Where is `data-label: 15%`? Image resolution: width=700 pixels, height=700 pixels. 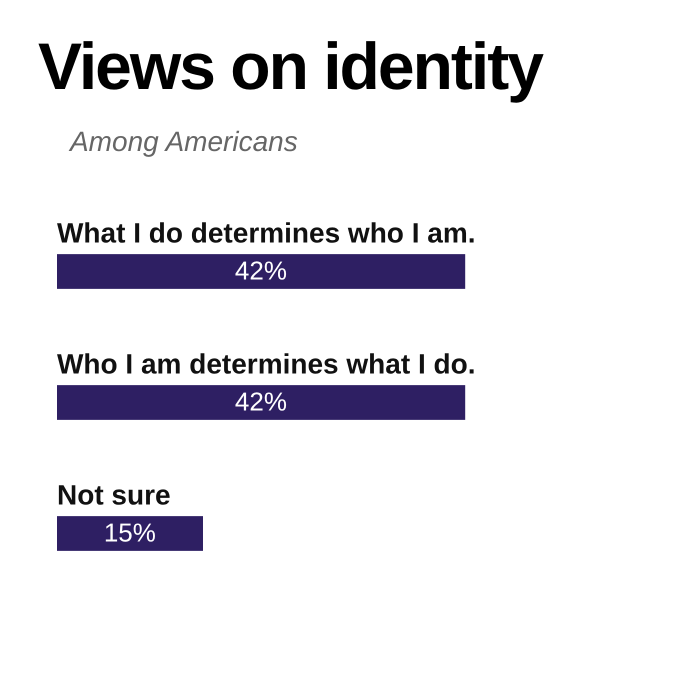
data-label: 15% is located at coordinates (130, 533).